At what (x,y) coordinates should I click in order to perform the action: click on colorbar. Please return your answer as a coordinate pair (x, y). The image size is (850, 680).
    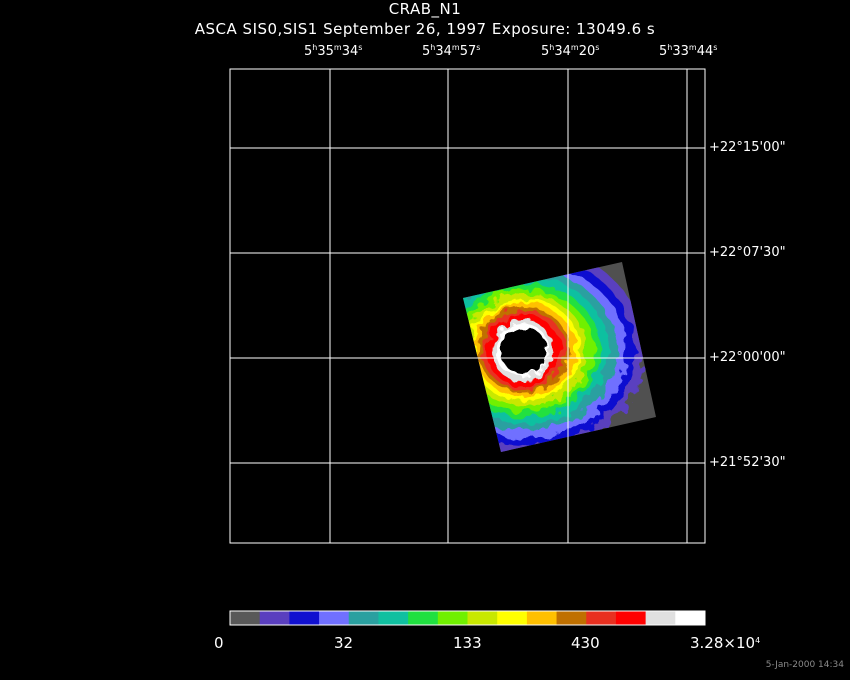
    Looking at the image, I should click on (468, 618).